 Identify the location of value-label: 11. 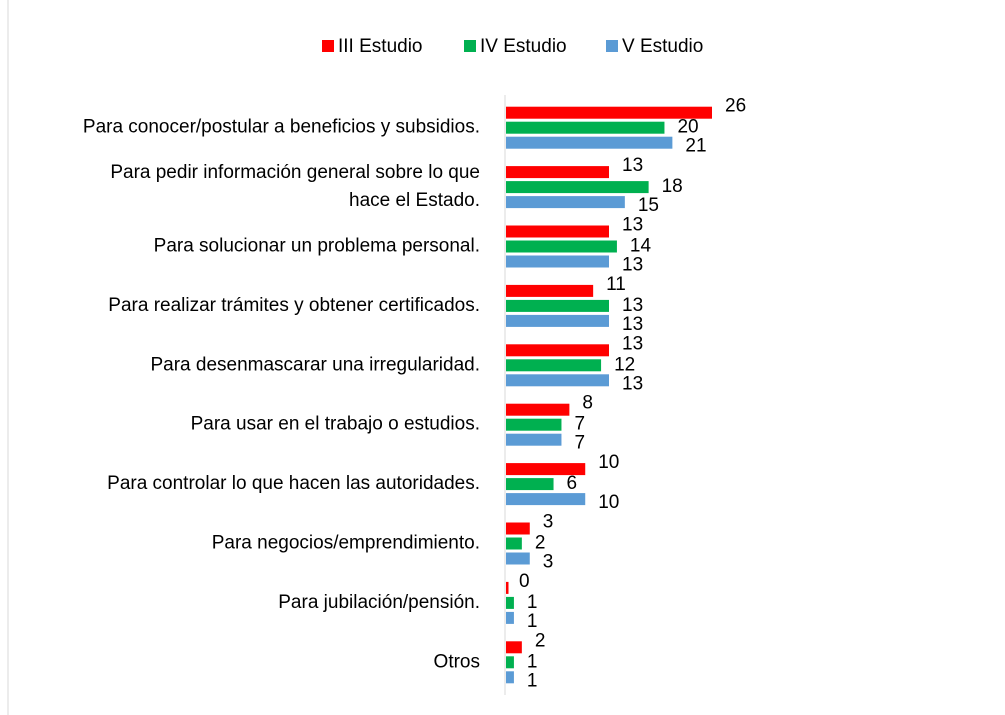
(616, 284).